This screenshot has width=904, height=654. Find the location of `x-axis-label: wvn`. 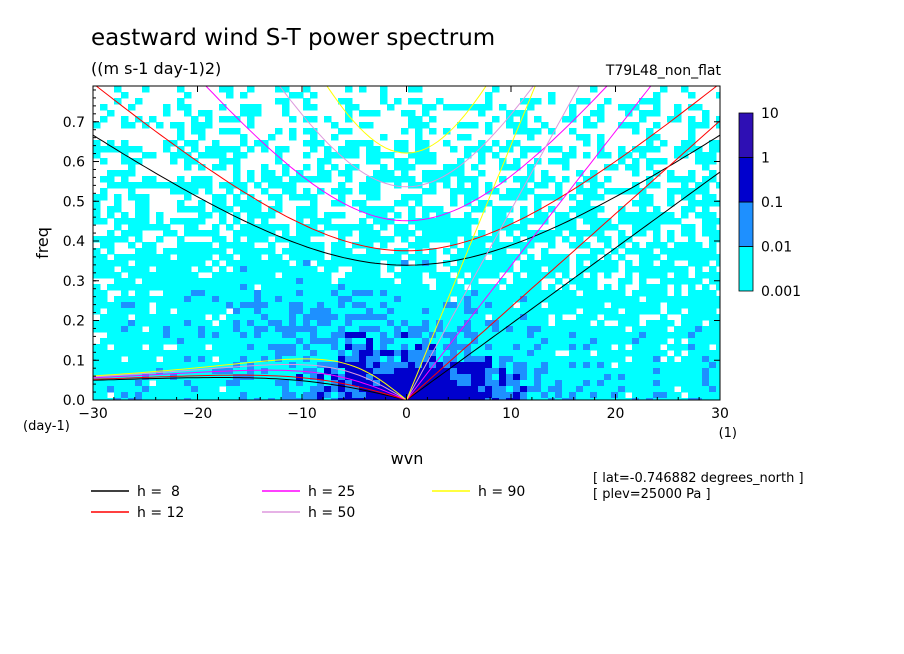

x-axis-label: wvn is located at coordinates (407, 458).